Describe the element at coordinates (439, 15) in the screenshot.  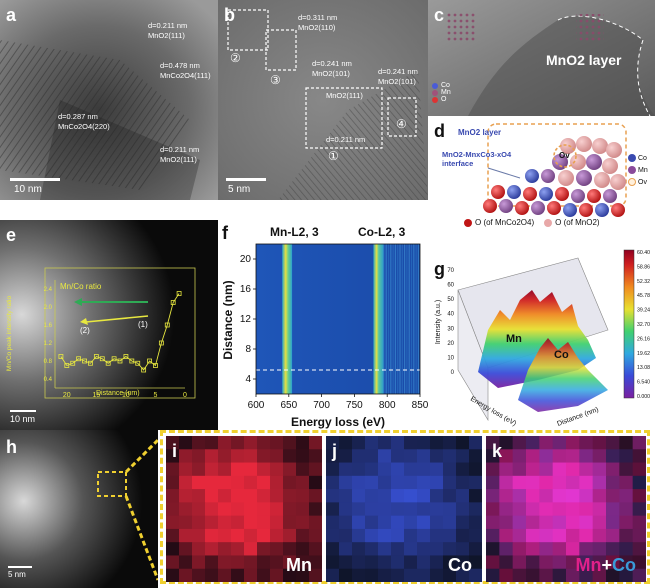
I see `panel-c-label: c` at that location.